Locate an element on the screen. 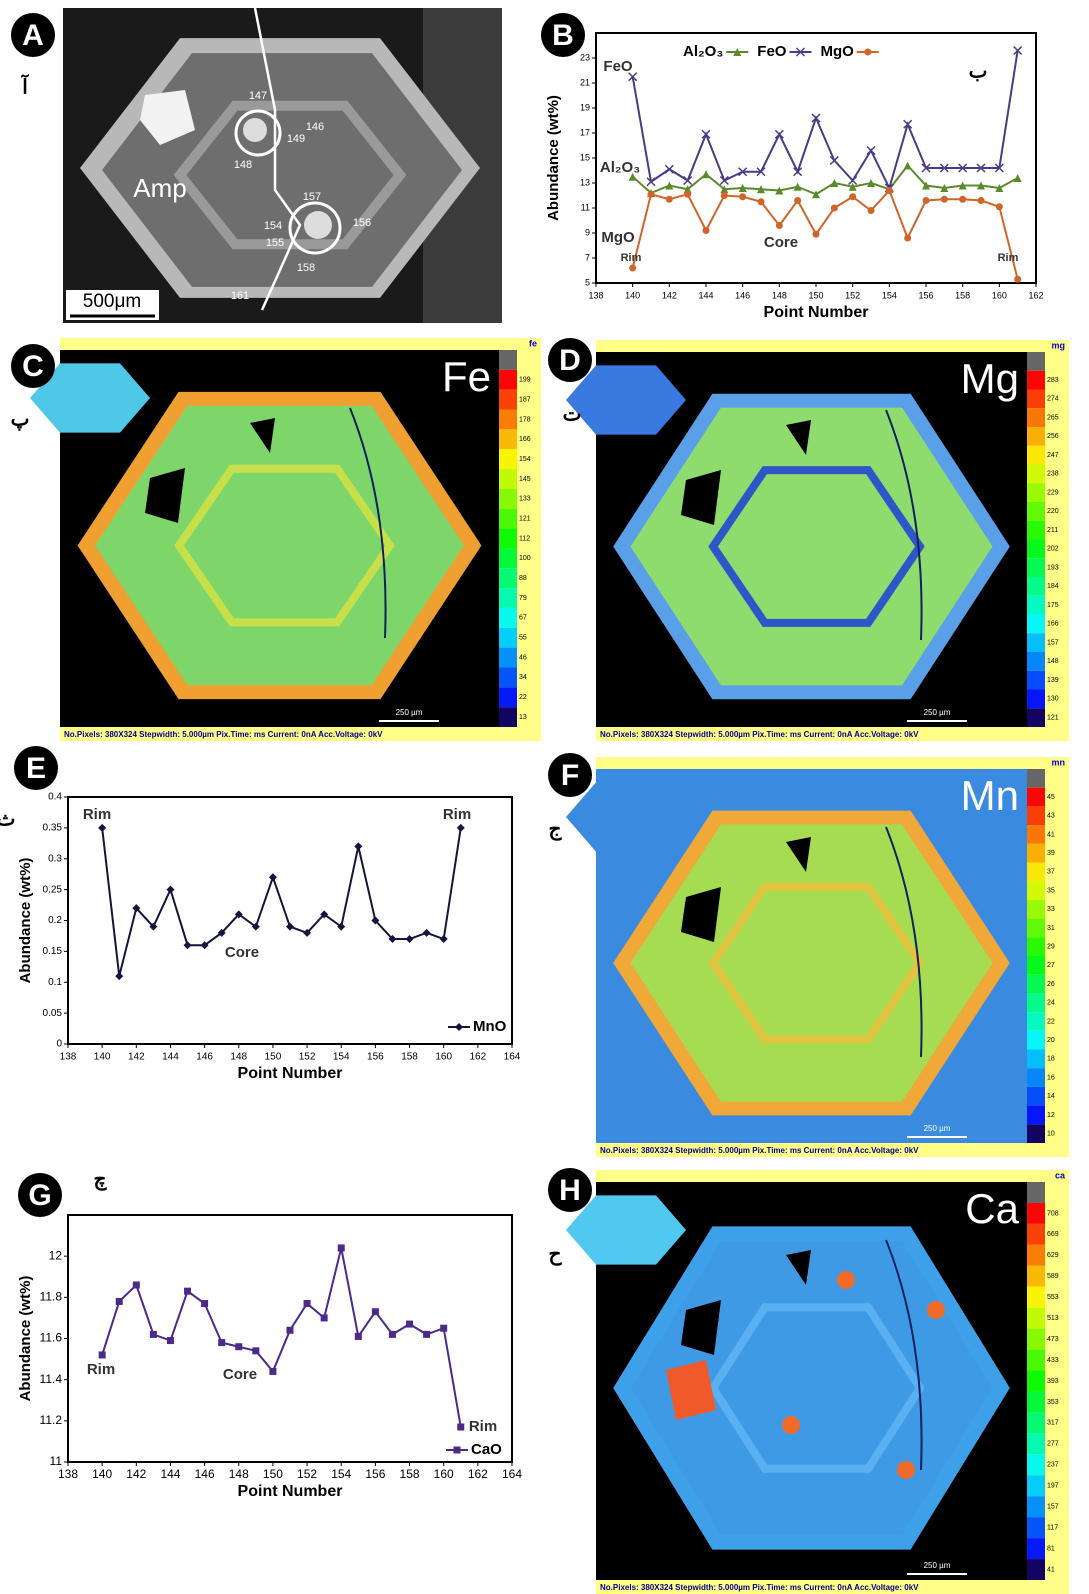 This screenshot has height=1594, width=1089. colorbar-label: 154 is located at coordinates (525, 459).